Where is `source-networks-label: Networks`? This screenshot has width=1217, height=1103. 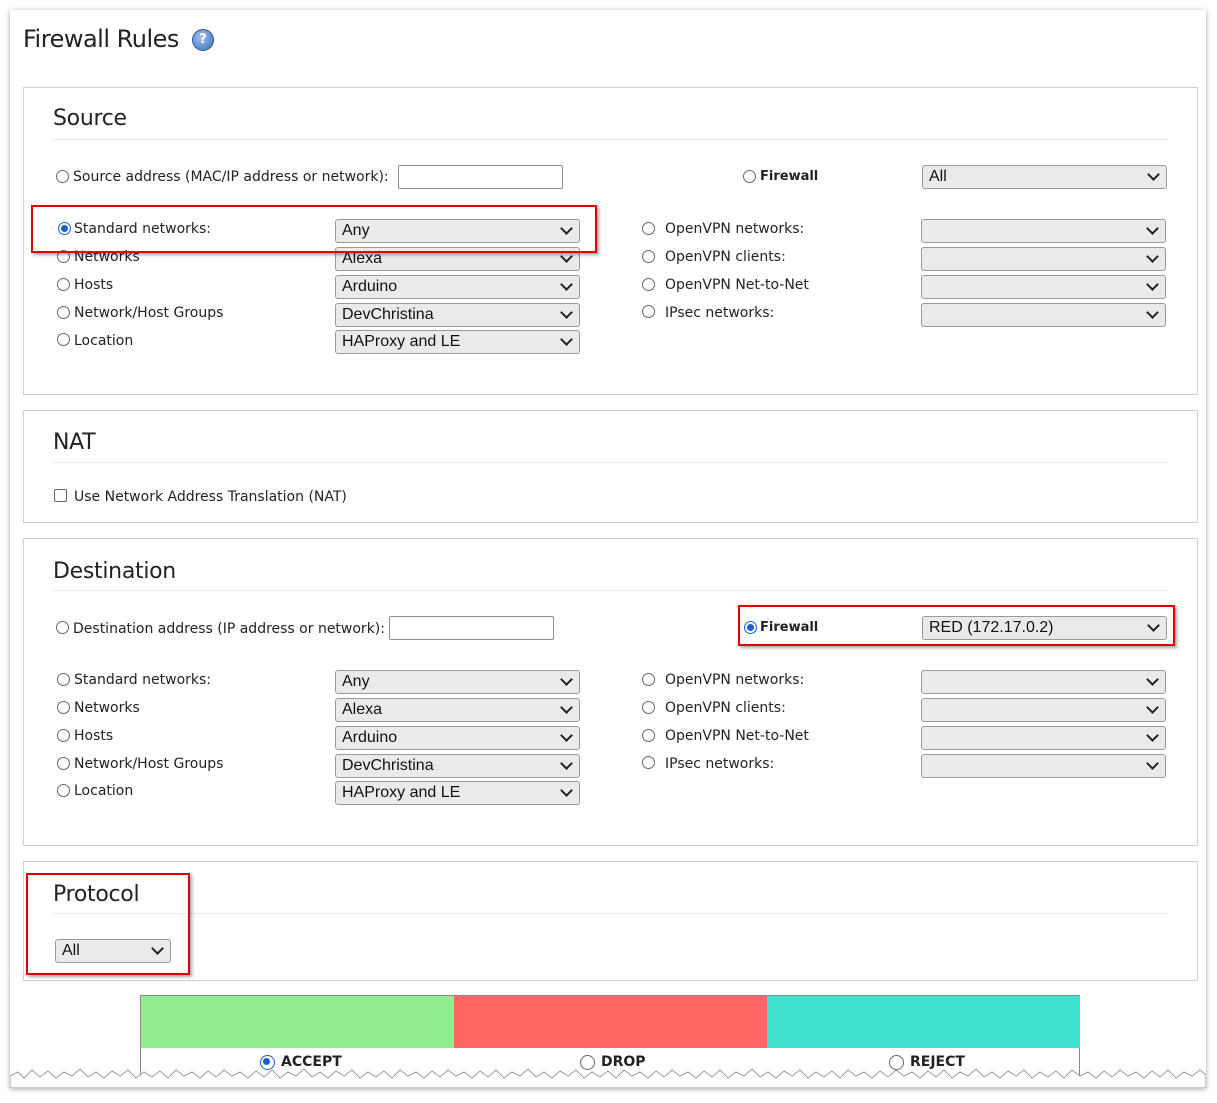 source-networks-label: Networks is located at coordinates (107, 257).